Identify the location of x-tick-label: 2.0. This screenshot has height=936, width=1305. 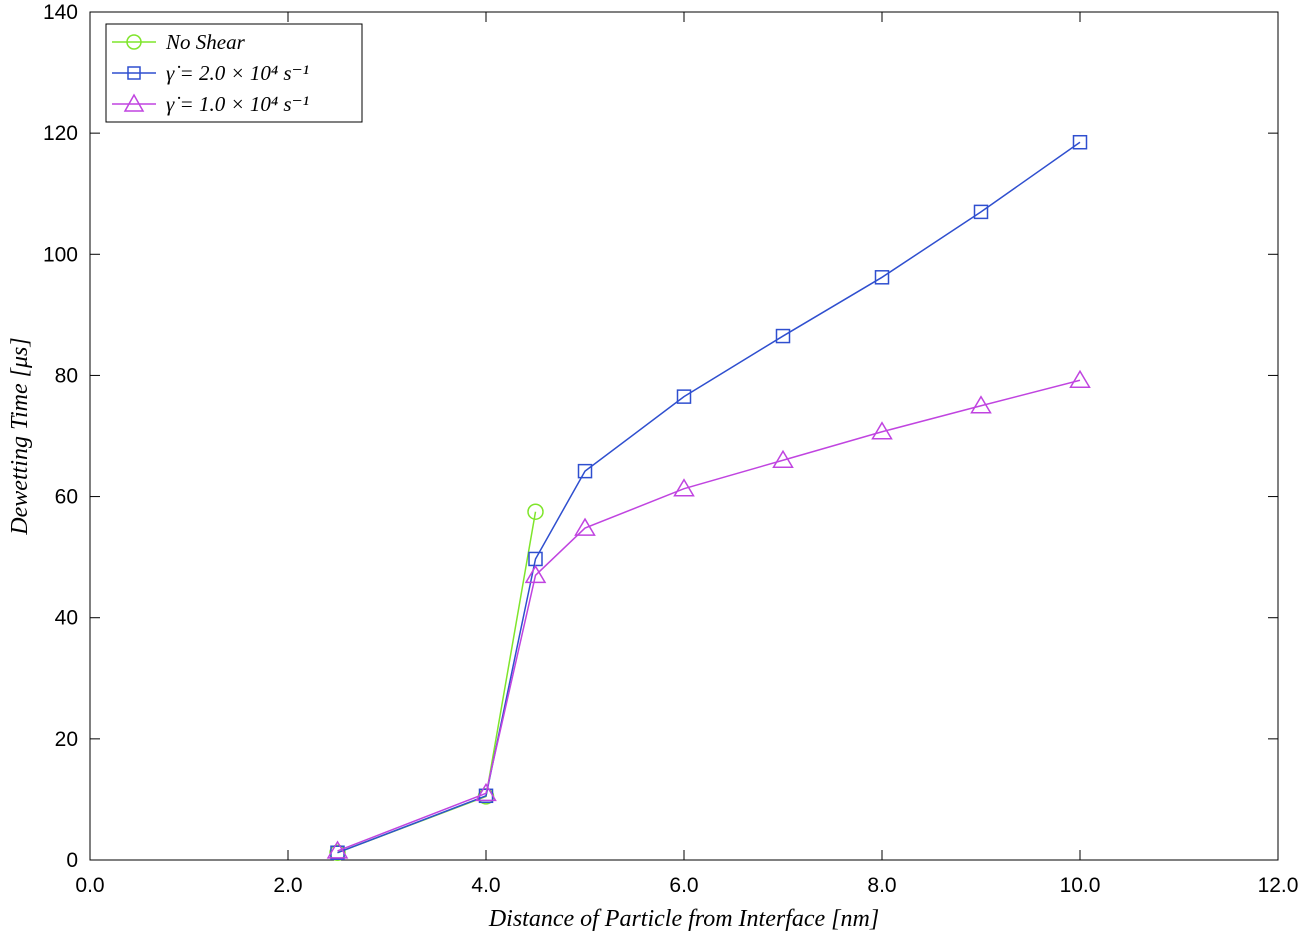
(287, 885).